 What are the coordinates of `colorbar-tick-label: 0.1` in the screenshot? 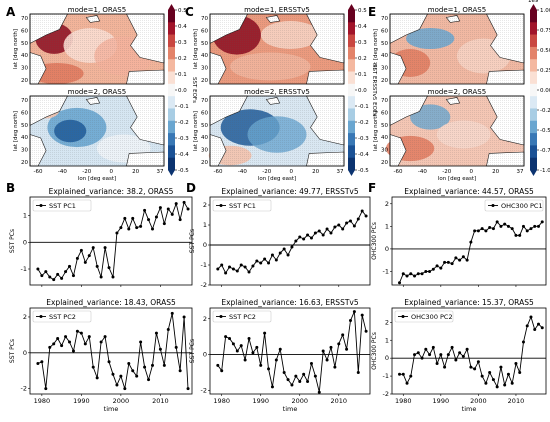 It's located at (182, 75).